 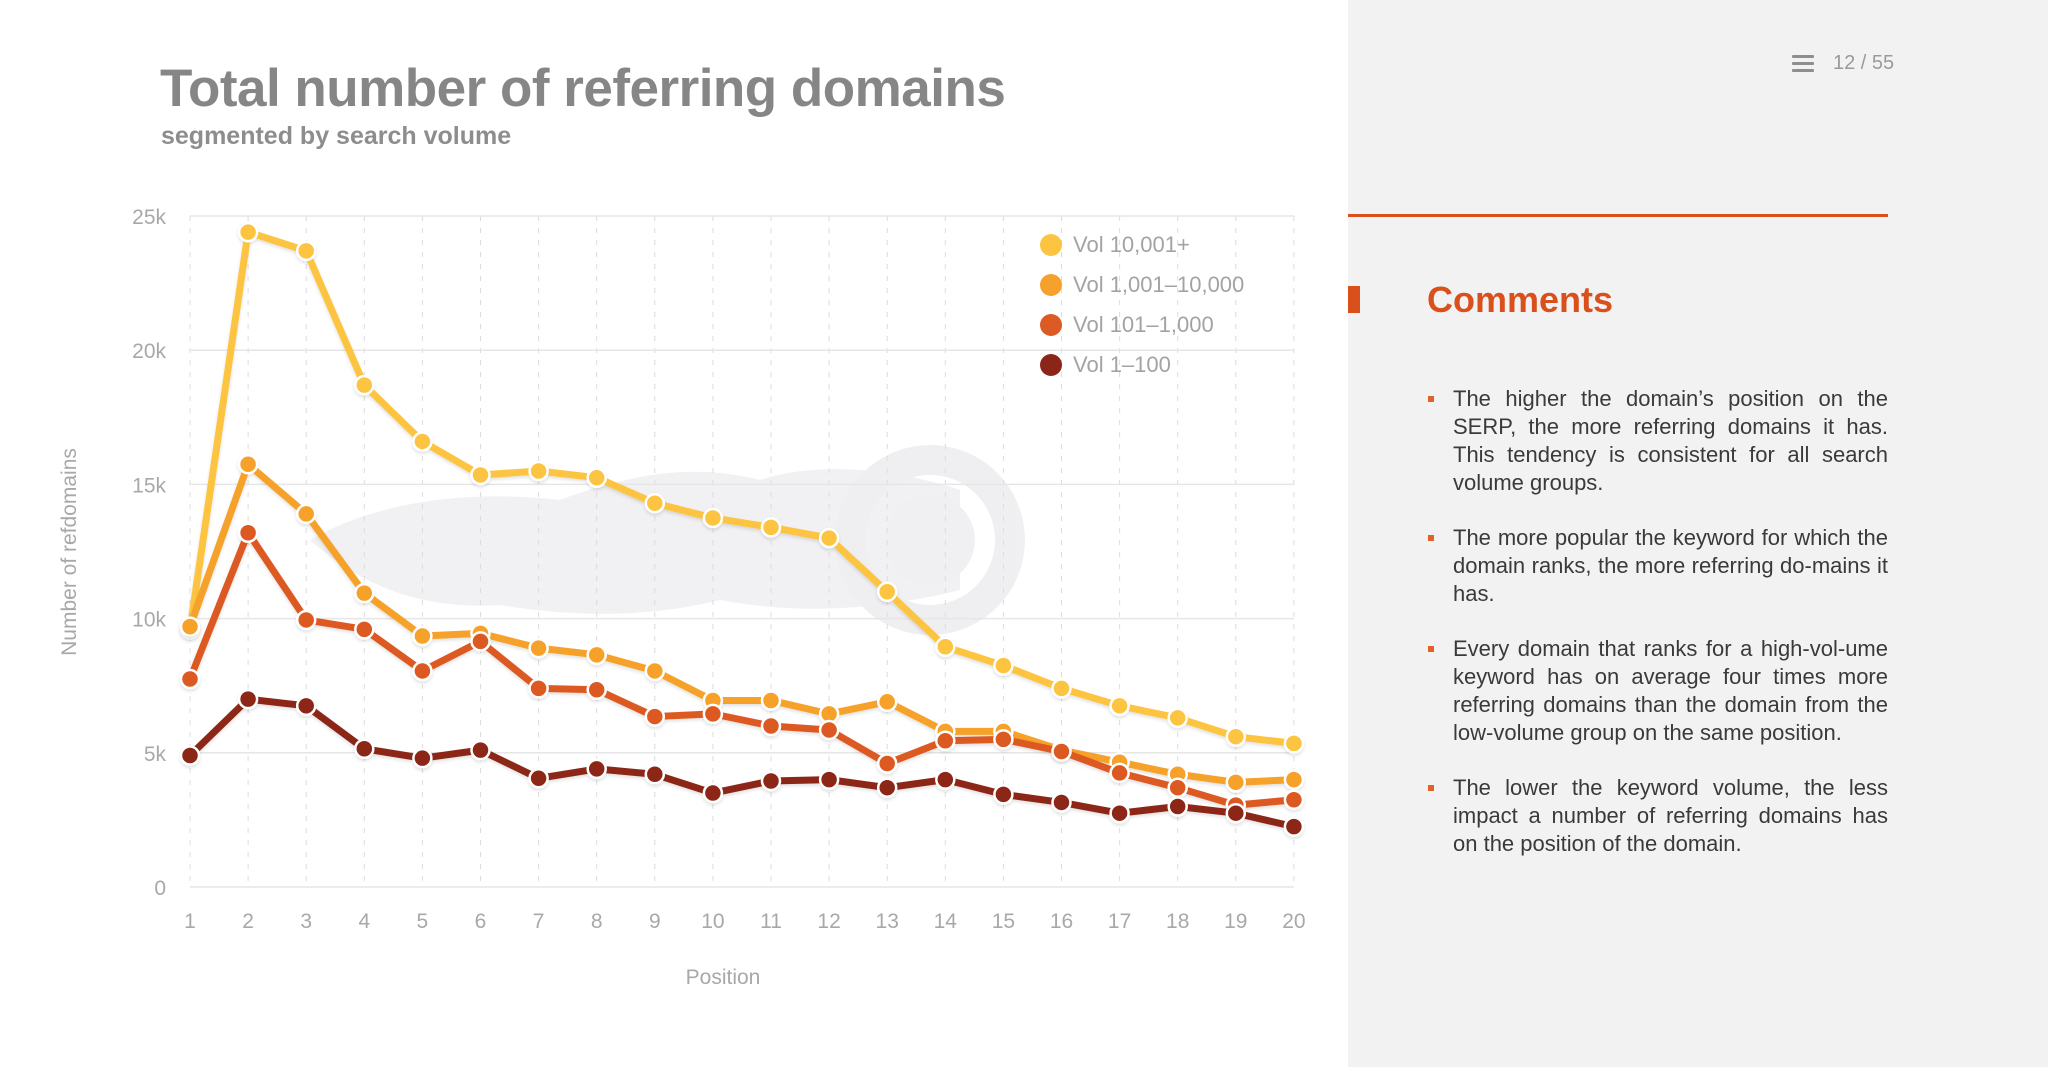 What do you see at coordinates (1159, 284) in the screenshot?
I see `legend-label: Vol 1,001–10,000` at bounding box center [1159, 284].